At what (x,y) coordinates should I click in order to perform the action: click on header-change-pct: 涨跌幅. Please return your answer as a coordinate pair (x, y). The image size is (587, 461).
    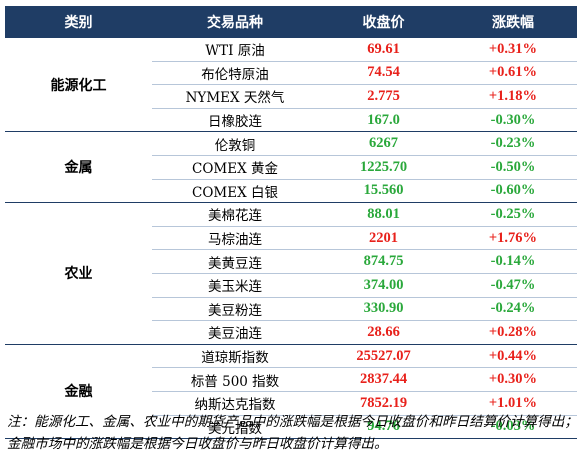
    Looking at the image, I should click on (513, 22).